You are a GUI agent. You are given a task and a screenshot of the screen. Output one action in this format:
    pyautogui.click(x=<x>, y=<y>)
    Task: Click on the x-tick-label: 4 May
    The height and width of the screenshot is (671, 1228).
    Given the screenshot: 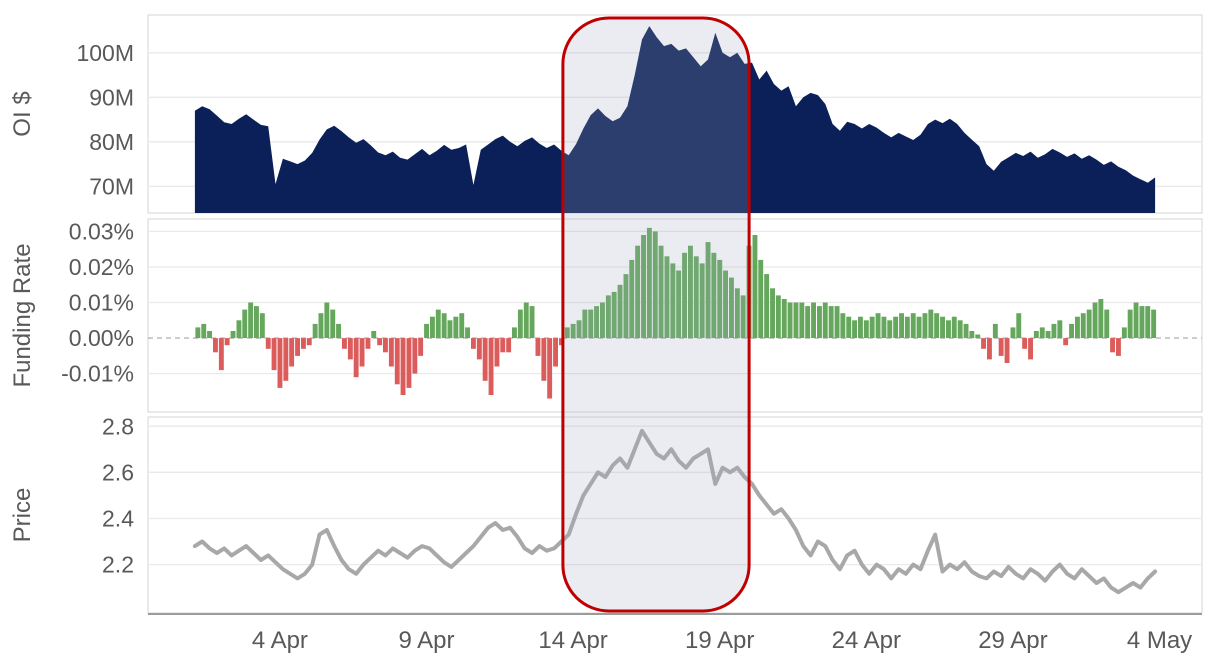 What is the action you would take?
    pyautogui.click(x=1159, y=640)
    